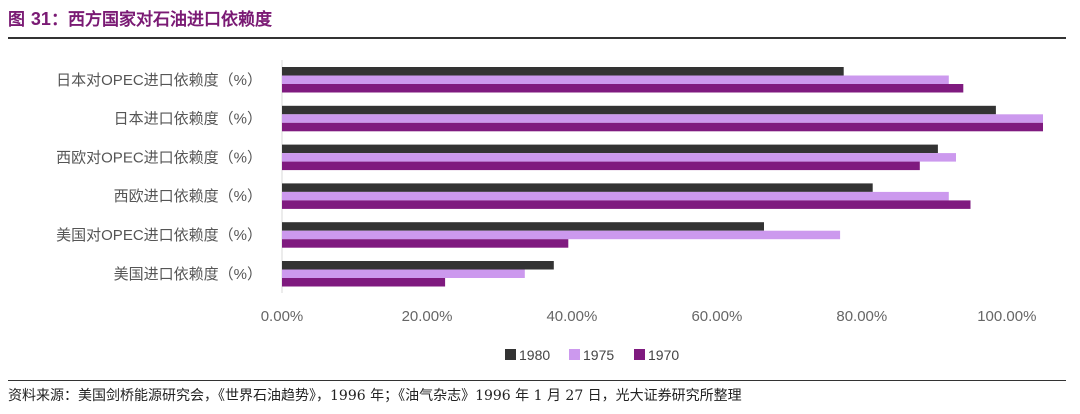  I want to click on category-label: 日本进口依赖度（%）, so click(188, 119).